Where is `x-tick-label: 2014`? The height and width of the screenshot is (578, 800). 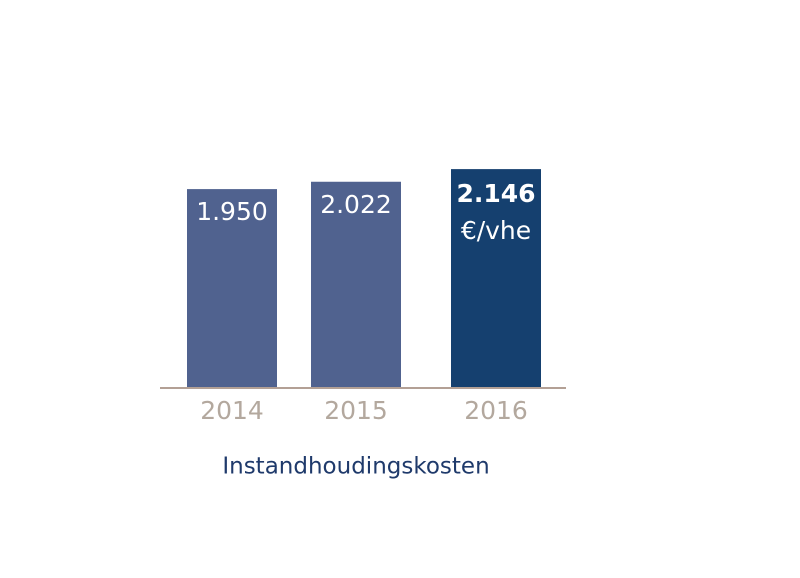 x-tick-label: 2014 is located at coordinates (232, 410).